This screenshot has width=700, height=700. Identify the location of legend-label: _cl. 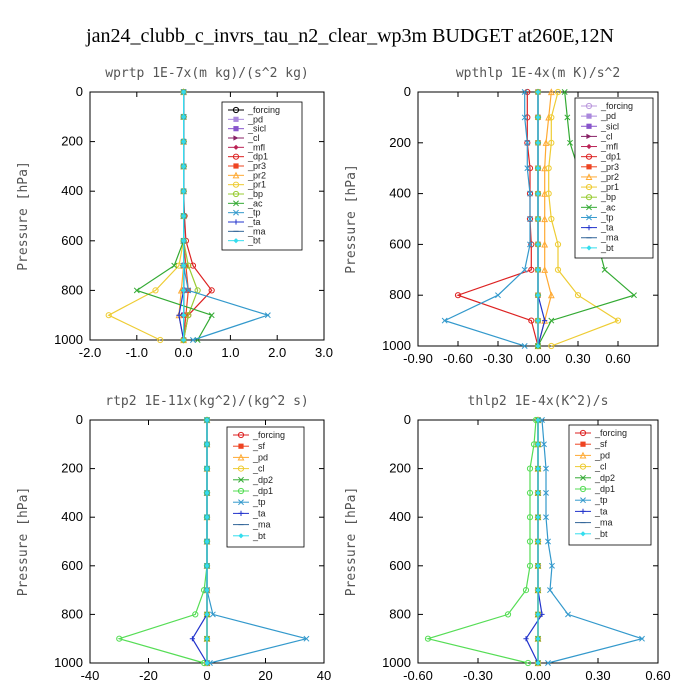
(606, 136).